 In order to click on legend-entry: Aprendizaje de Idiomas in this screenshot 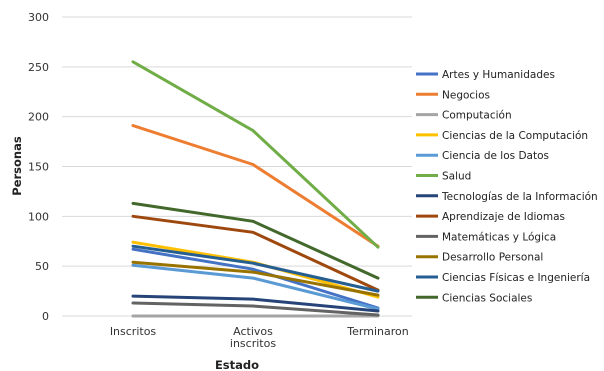, I will do `click(503, 217)`.